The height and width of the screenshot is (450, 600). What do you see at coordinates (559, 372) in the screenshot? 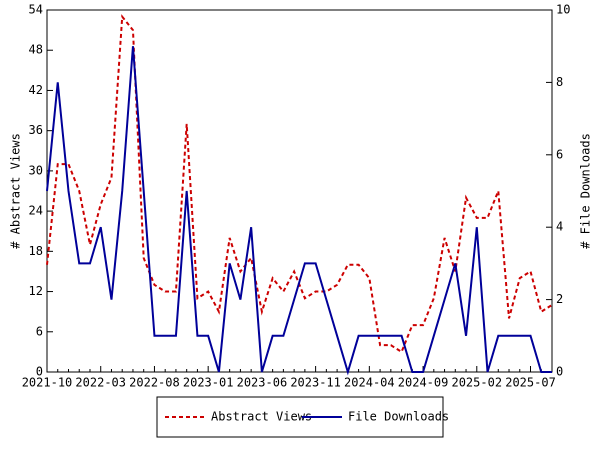
I see `y2-tick-label: 0` at bounding box center [559, 372].